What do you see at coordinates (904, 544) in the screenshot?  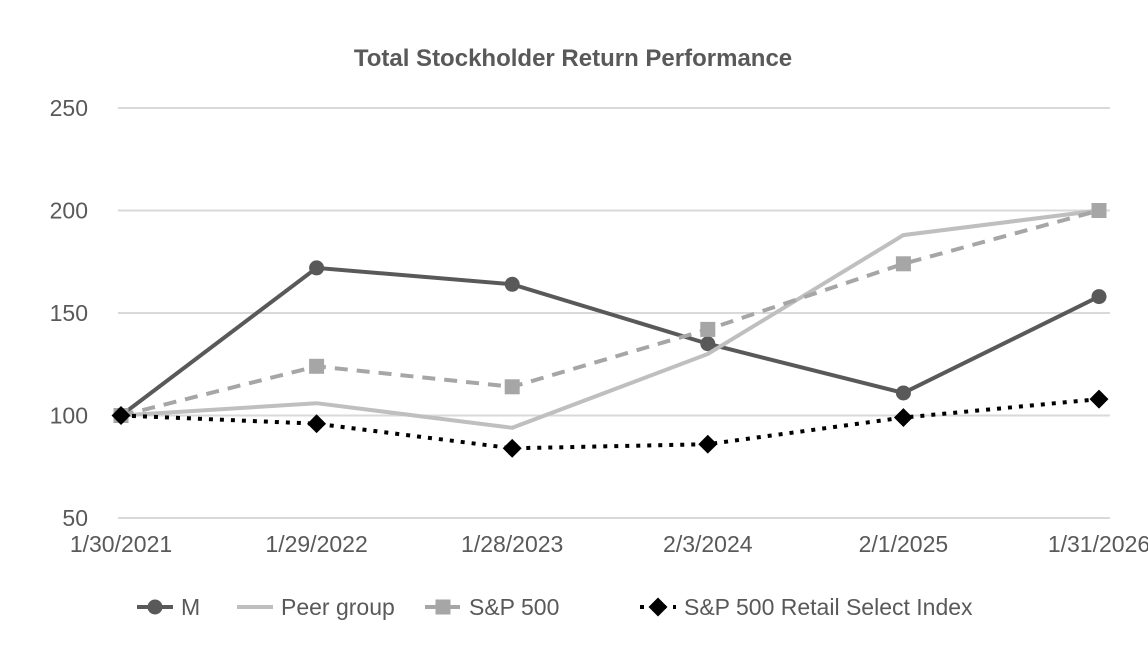 I see `x-axis-tick-label: 2/1/2025` at bounding box center [904, 544].